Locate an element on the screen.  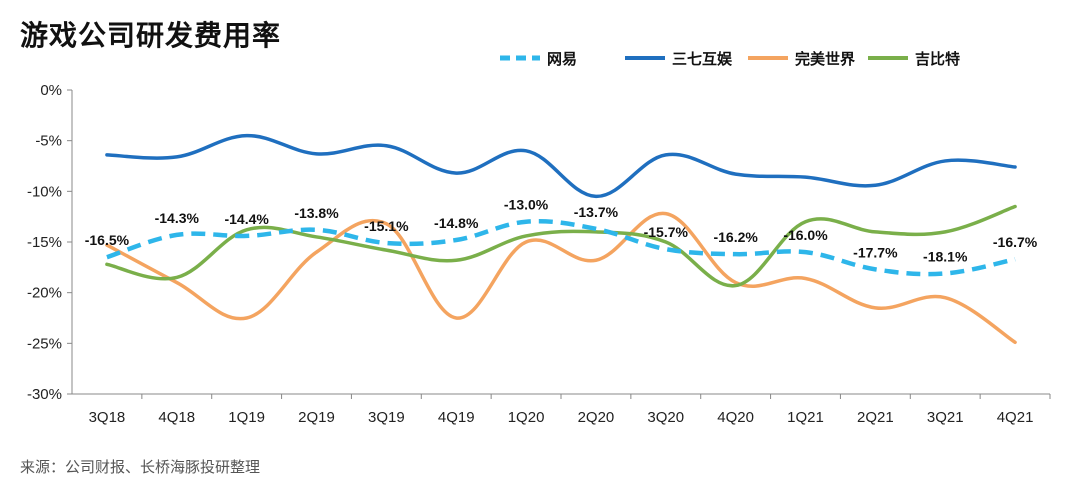
x-tick-label: 1Q21 is located at coordinates (805, 417).